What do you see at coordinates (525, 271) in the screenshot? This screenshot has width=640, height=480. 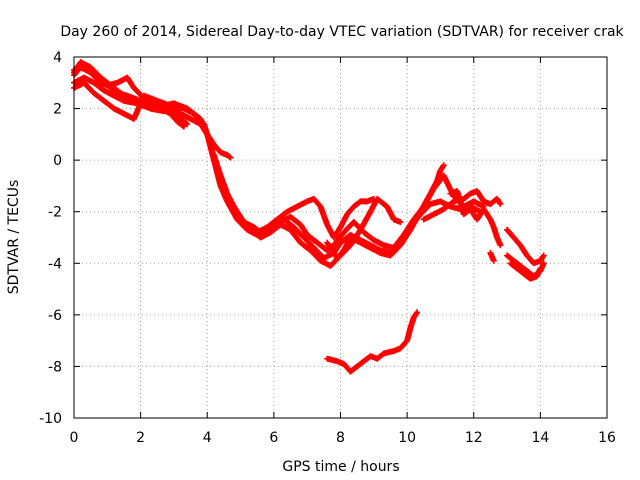 I see `series-trace-o` at bounding box center [525, 271].